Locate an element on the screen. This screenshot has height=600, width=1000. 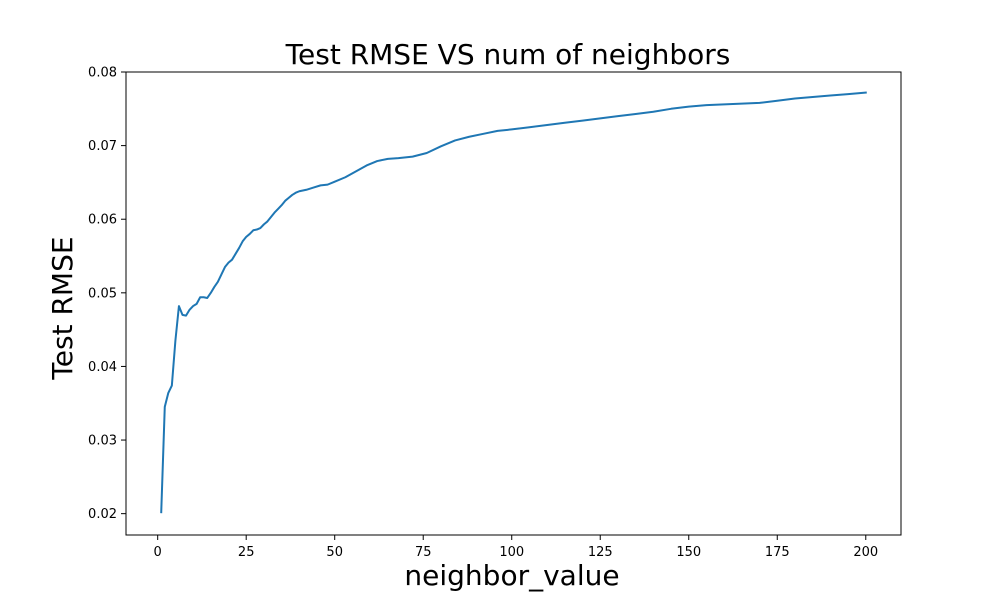
y-tick-label: 0.06 is located at coordinates (102, 220).